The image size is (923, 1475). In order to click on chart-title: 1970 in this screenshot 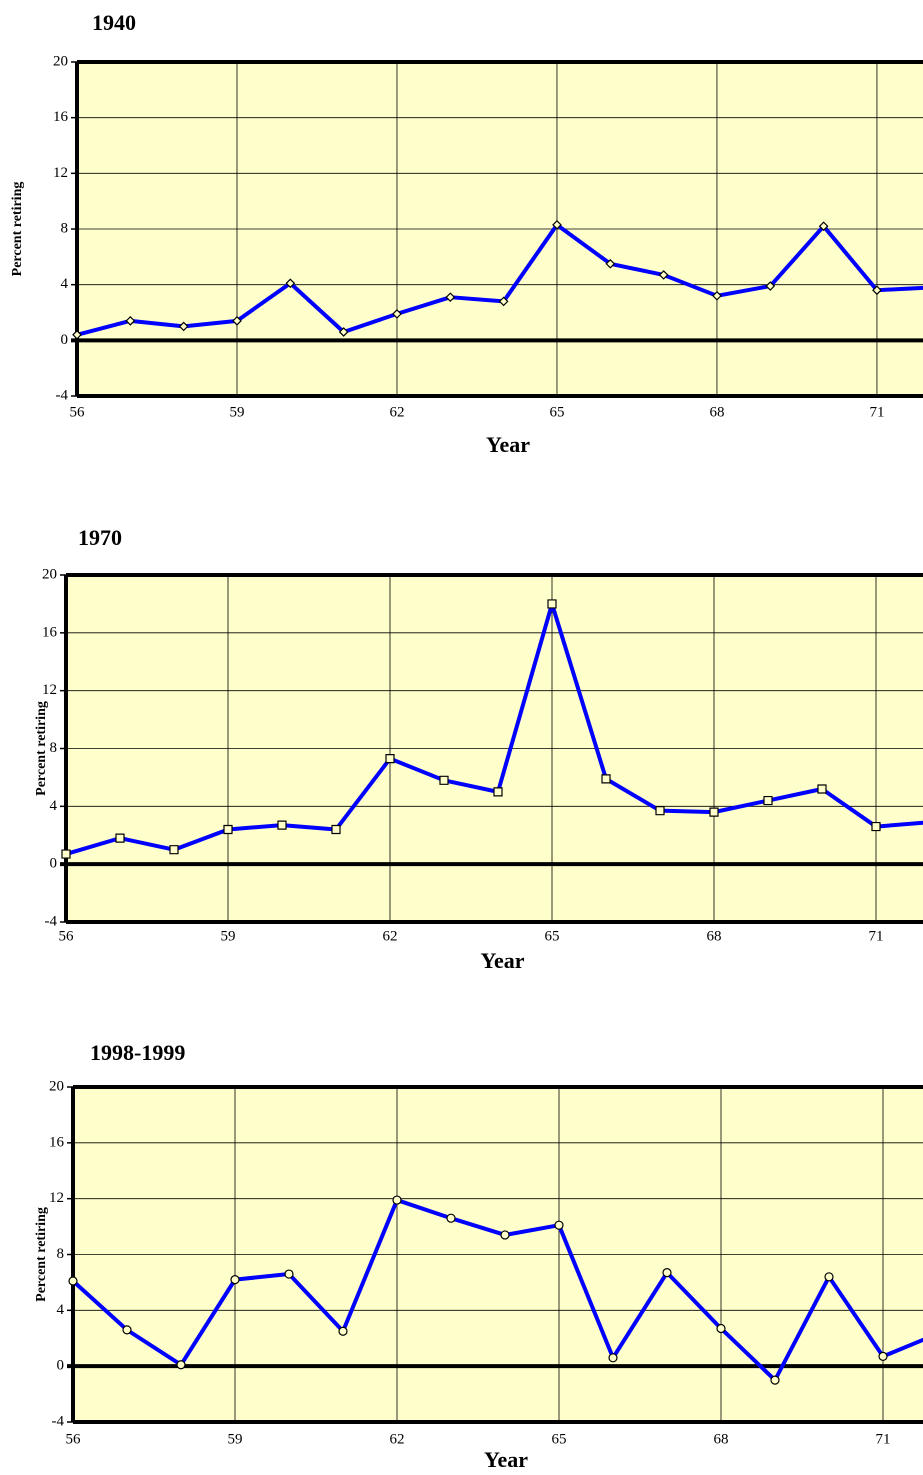, I will do `click(100, 537)`.